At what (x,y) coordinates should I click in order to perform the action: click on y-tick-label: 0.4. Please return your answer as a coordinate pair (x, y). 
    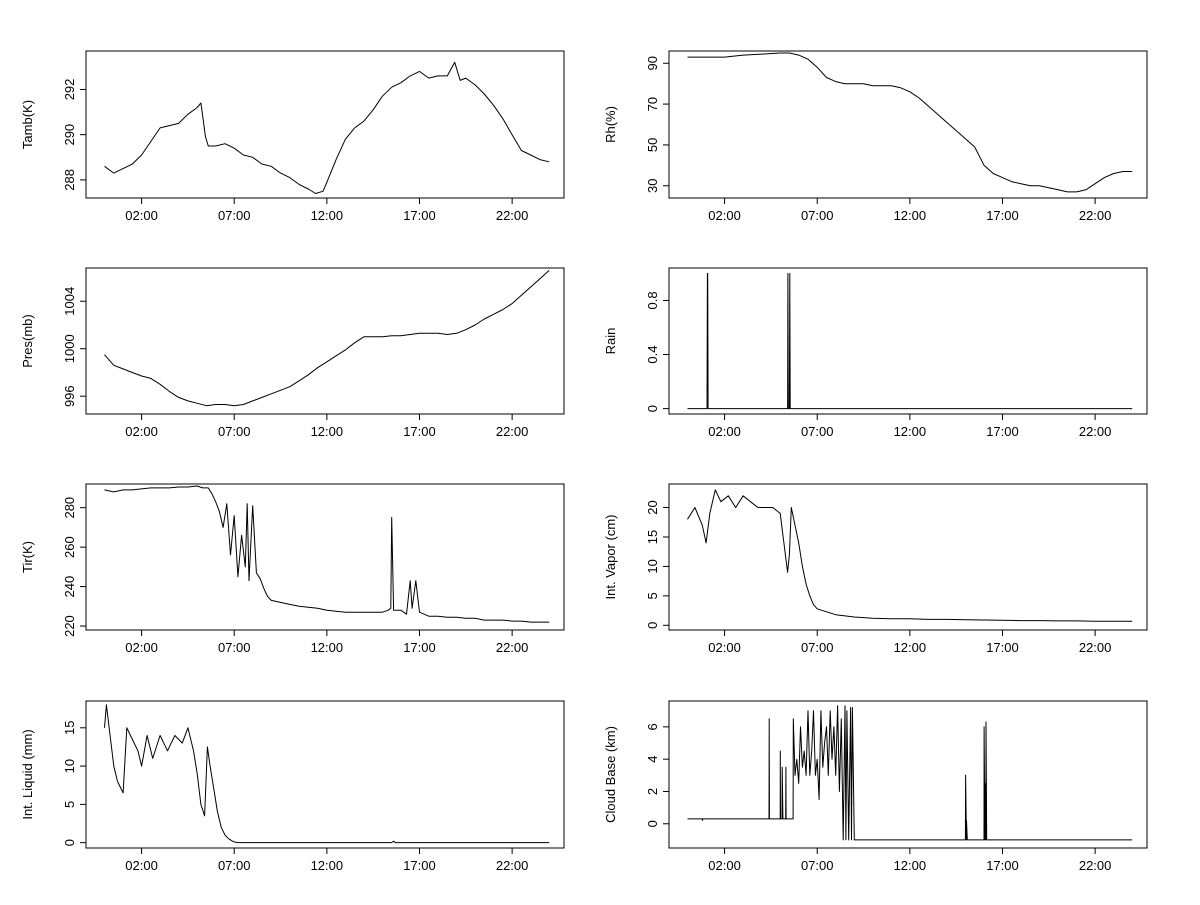
    Looking at the image, I should click on (652, 354).